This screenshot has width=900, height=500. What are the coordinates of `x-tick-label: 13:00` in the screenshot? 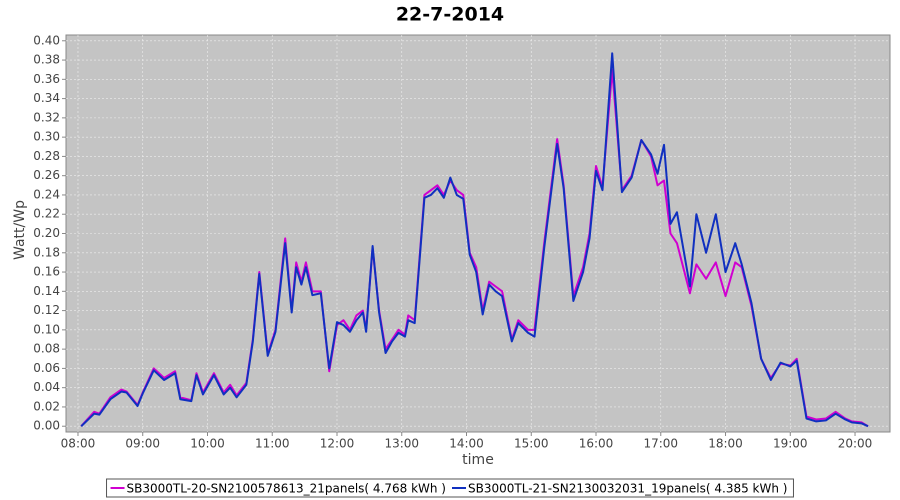 It's located at (401, 444).